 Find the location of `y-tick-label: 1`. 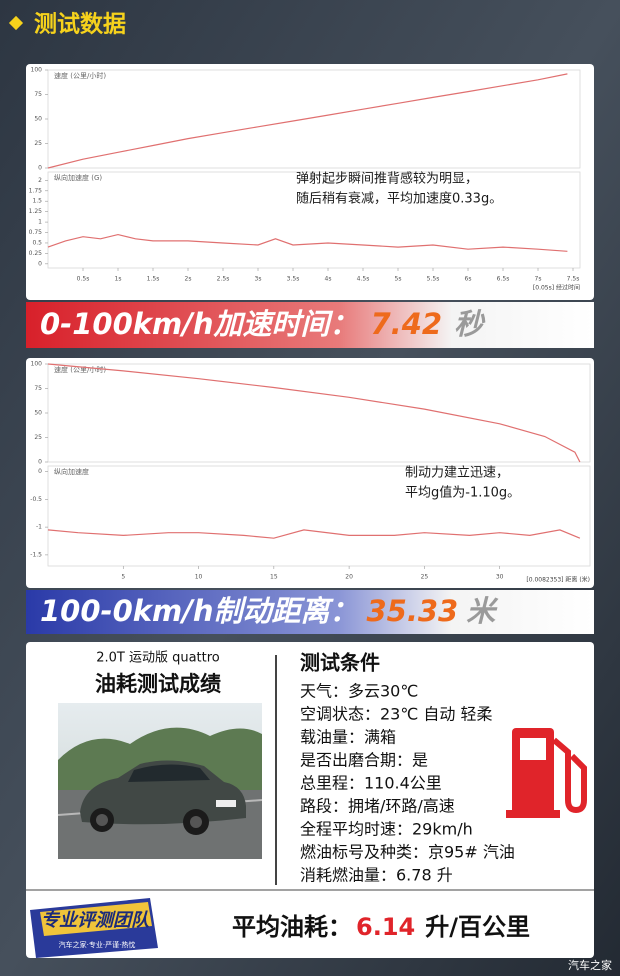

y-tick-label: 1 is located at coordinates (40, 222).